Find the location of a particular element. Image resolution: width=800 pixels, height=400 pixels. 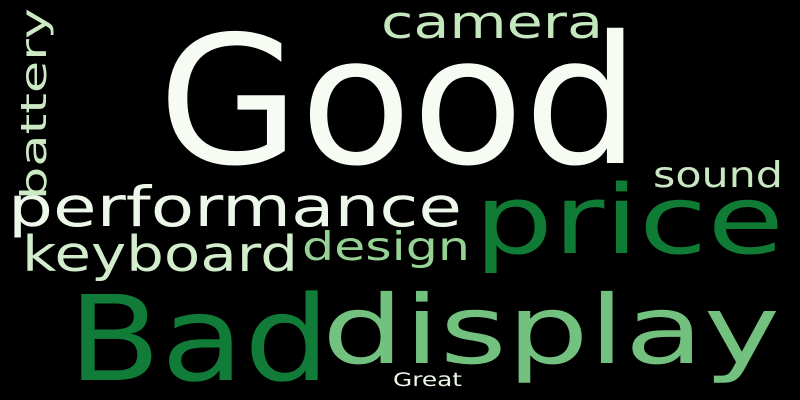

word-bad: Bad is located at coordinates (199, 335).